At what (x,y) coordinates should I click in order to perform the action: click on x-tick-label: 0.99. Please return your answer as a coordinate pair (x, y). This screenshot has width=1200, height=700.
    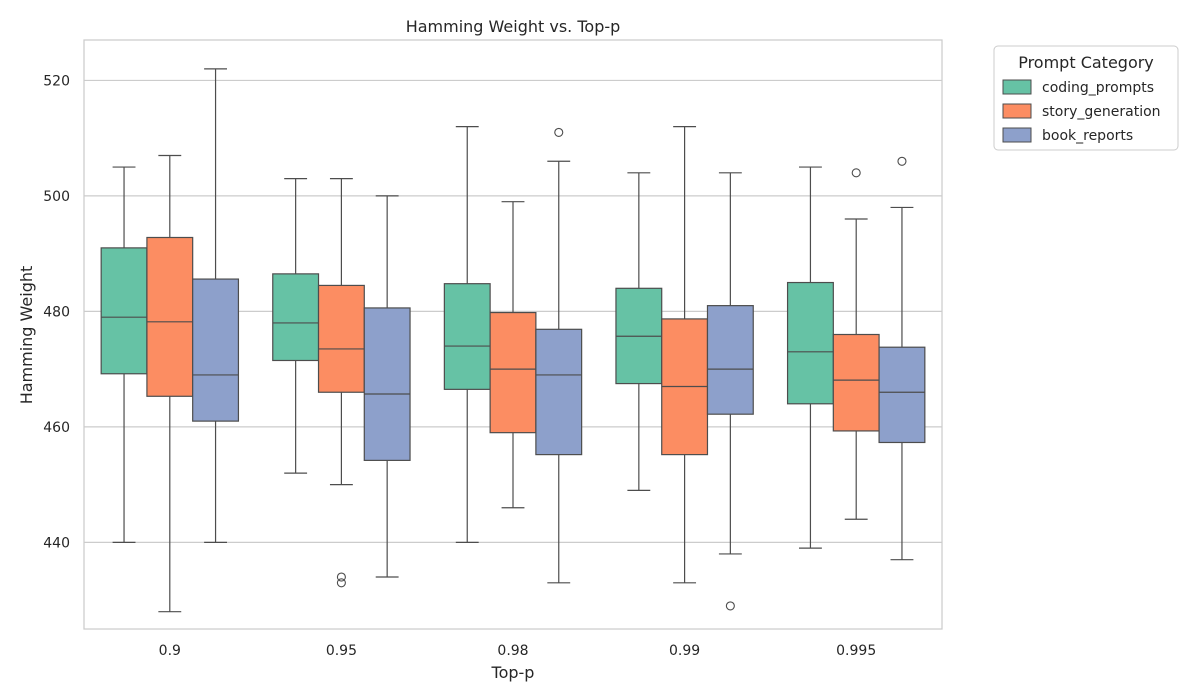
    Looking at the image, I should click on (684, 651).